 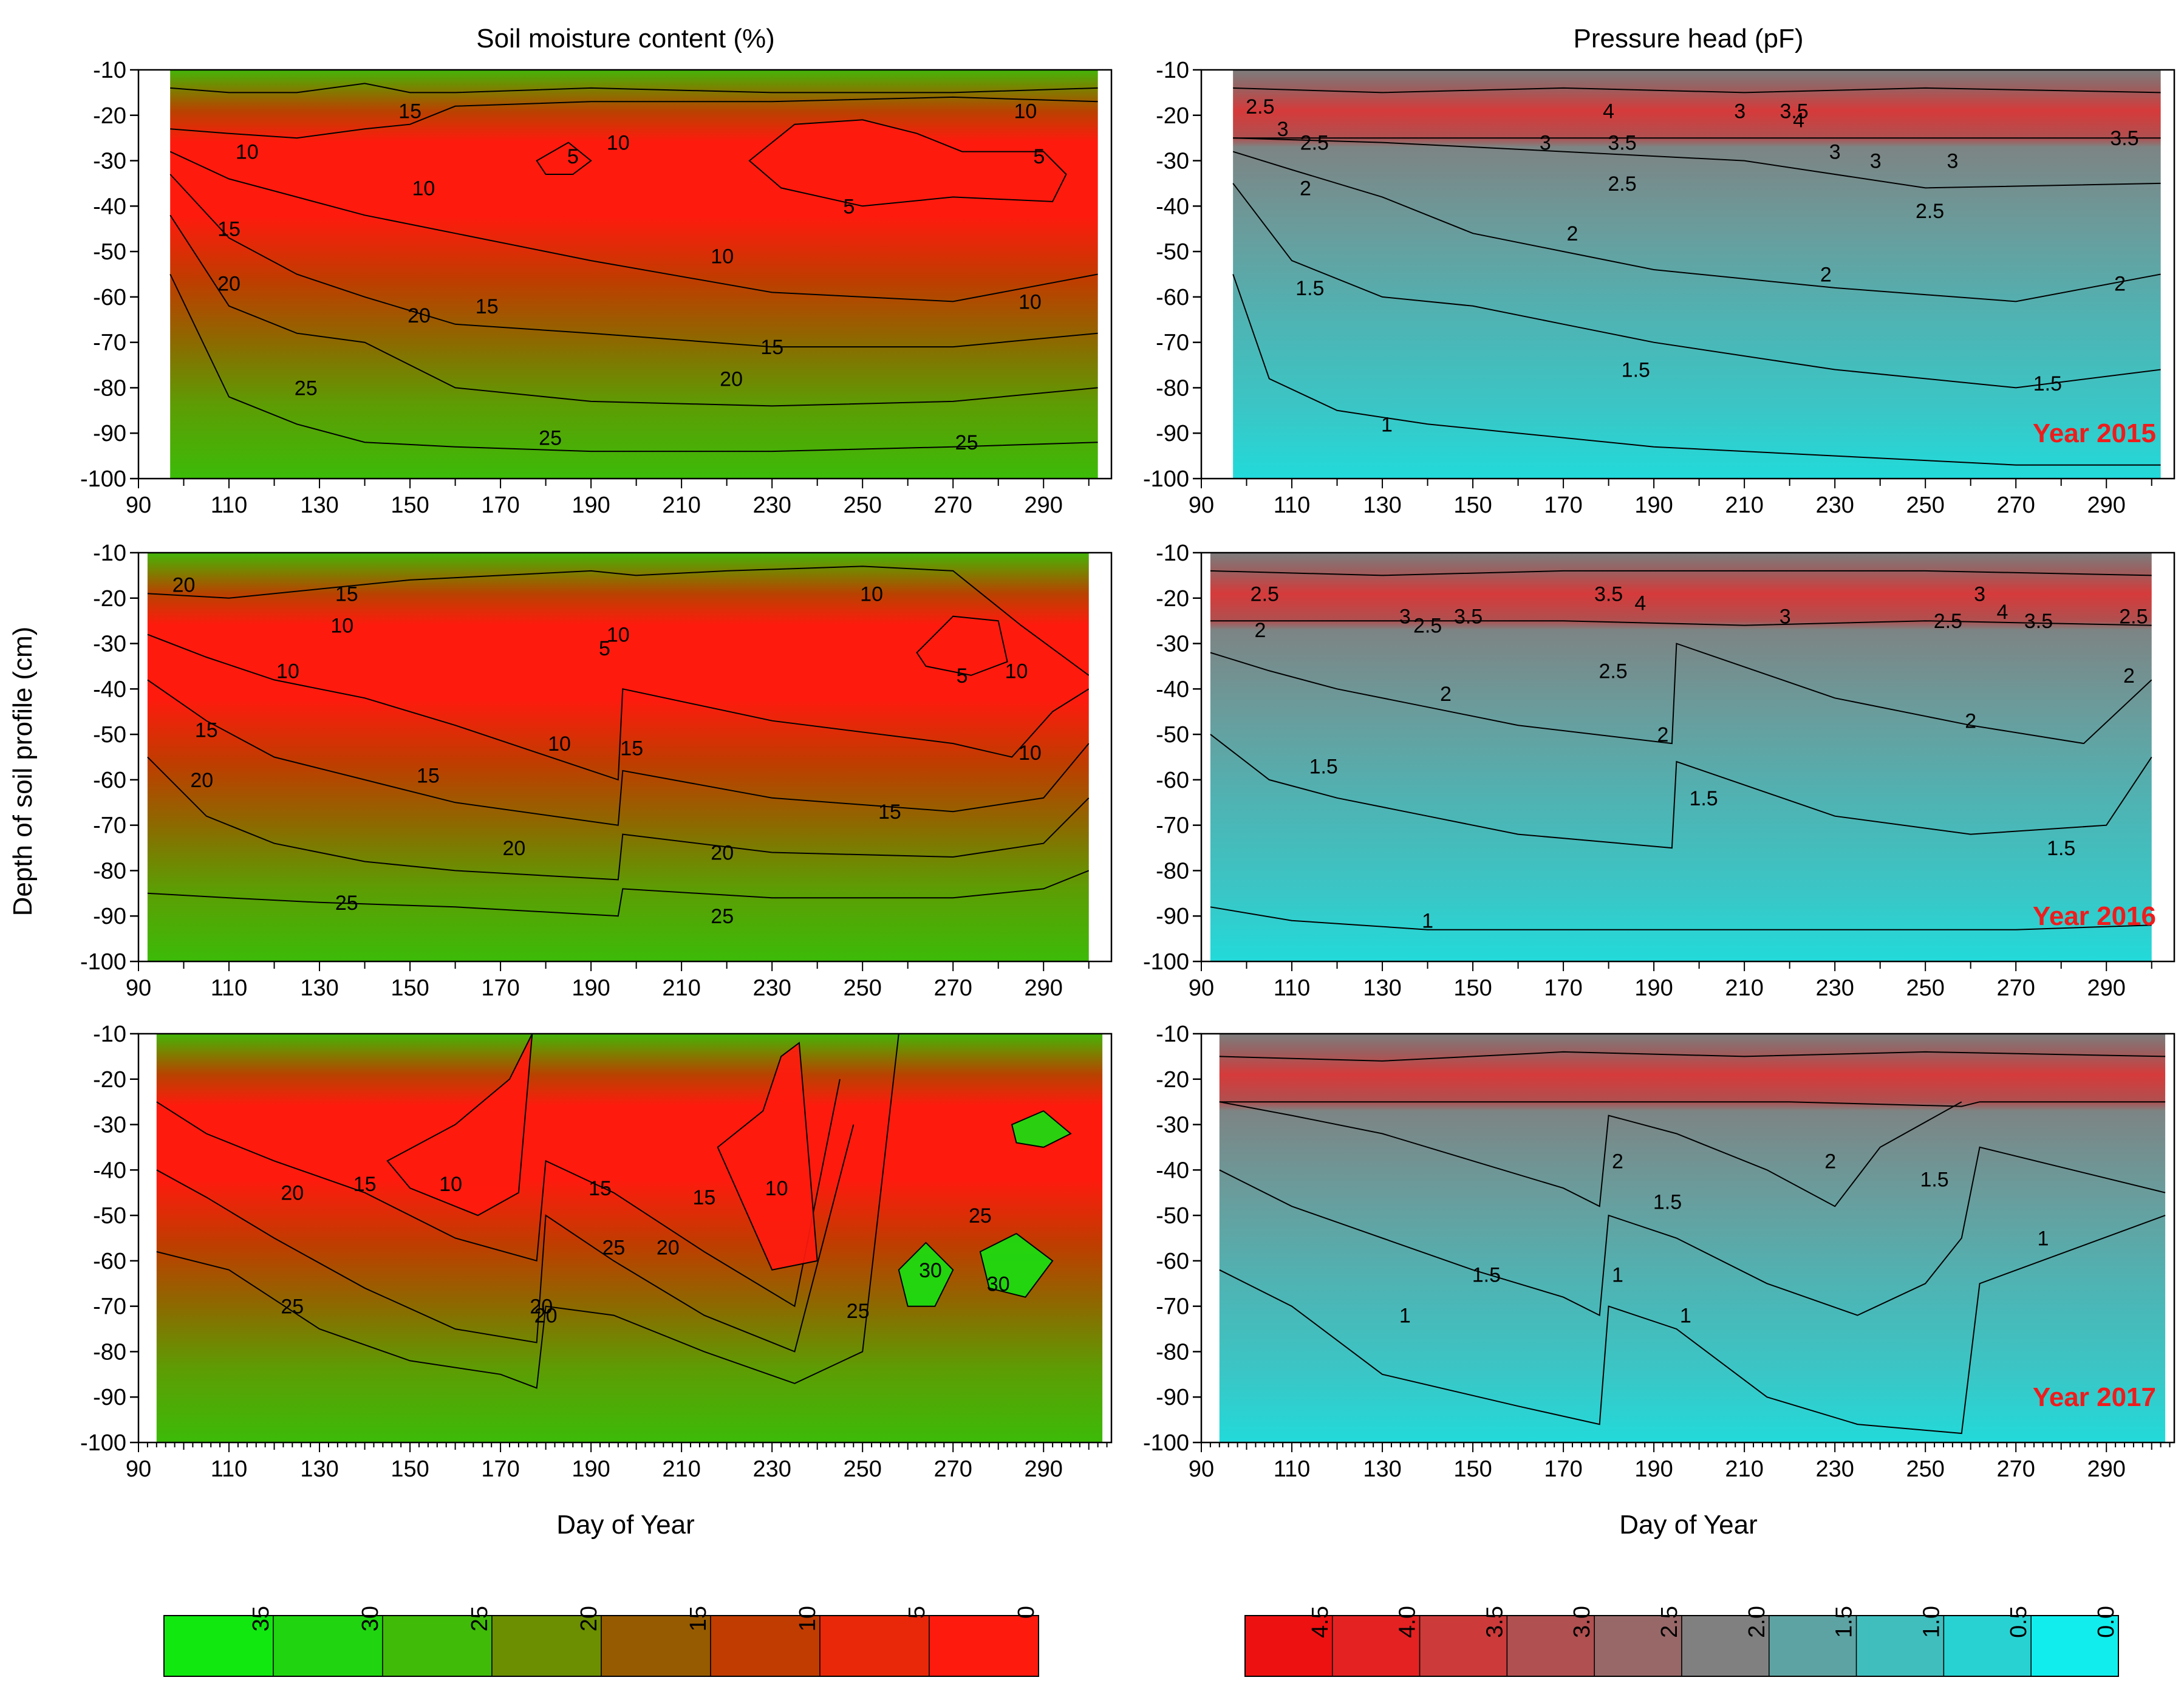 I want to click on moisture-2017-contour-label: 15, so click(x=703, y=1197).